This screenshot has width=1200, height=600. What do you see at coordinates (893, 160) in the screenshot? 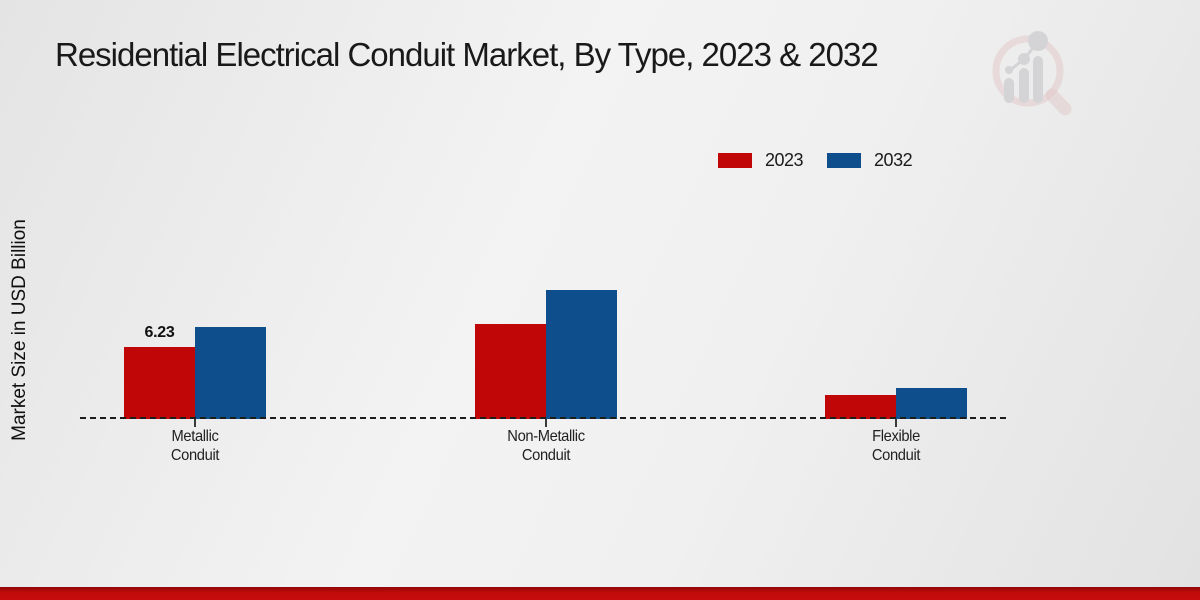
I see `legend-label-2032: 2032` at bounding box center [893, 160].